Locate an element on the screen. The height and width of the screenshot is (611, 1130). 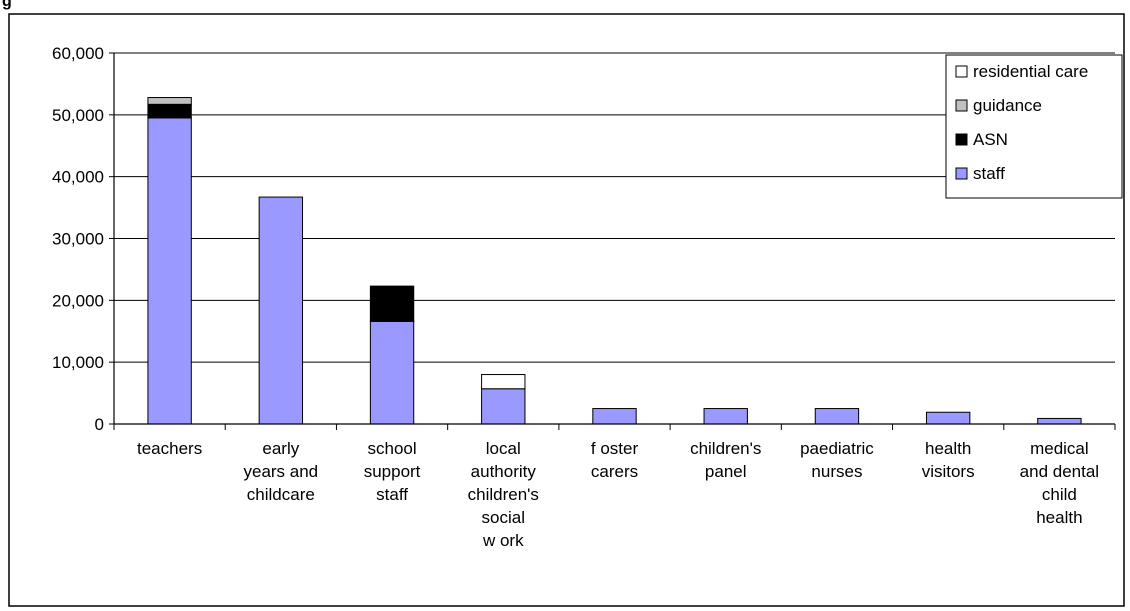
x-category-label: medical and dental child health is located at coordinates (1059, 483).